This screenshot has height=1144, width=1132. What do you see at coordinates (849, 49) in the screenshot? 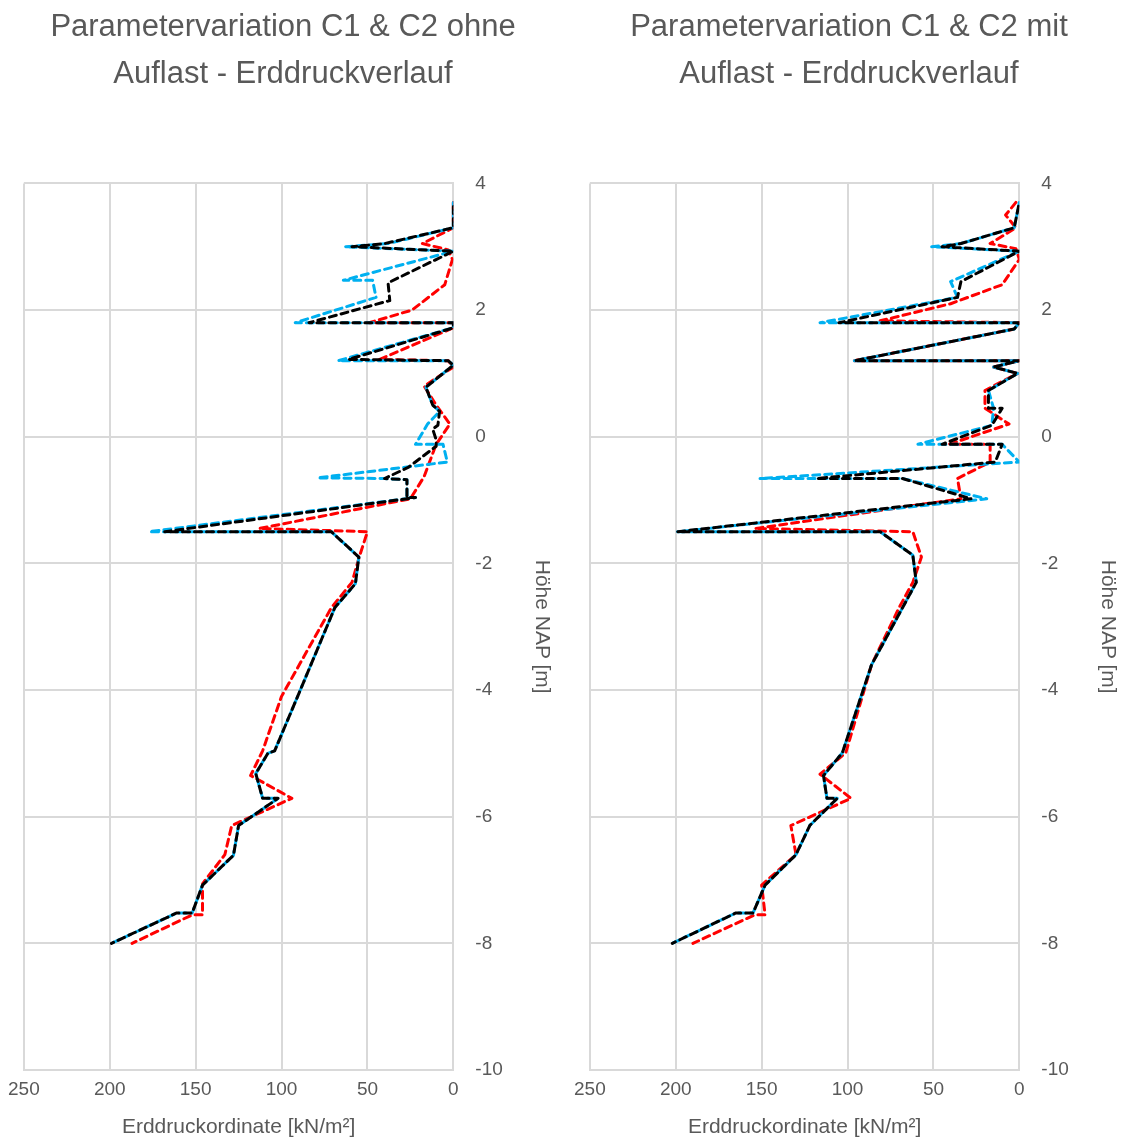
I see `chart-title: Parametervariation C1 & C2 mit Auflast - Erddruckverlauf` at bounding box center [849, 49].